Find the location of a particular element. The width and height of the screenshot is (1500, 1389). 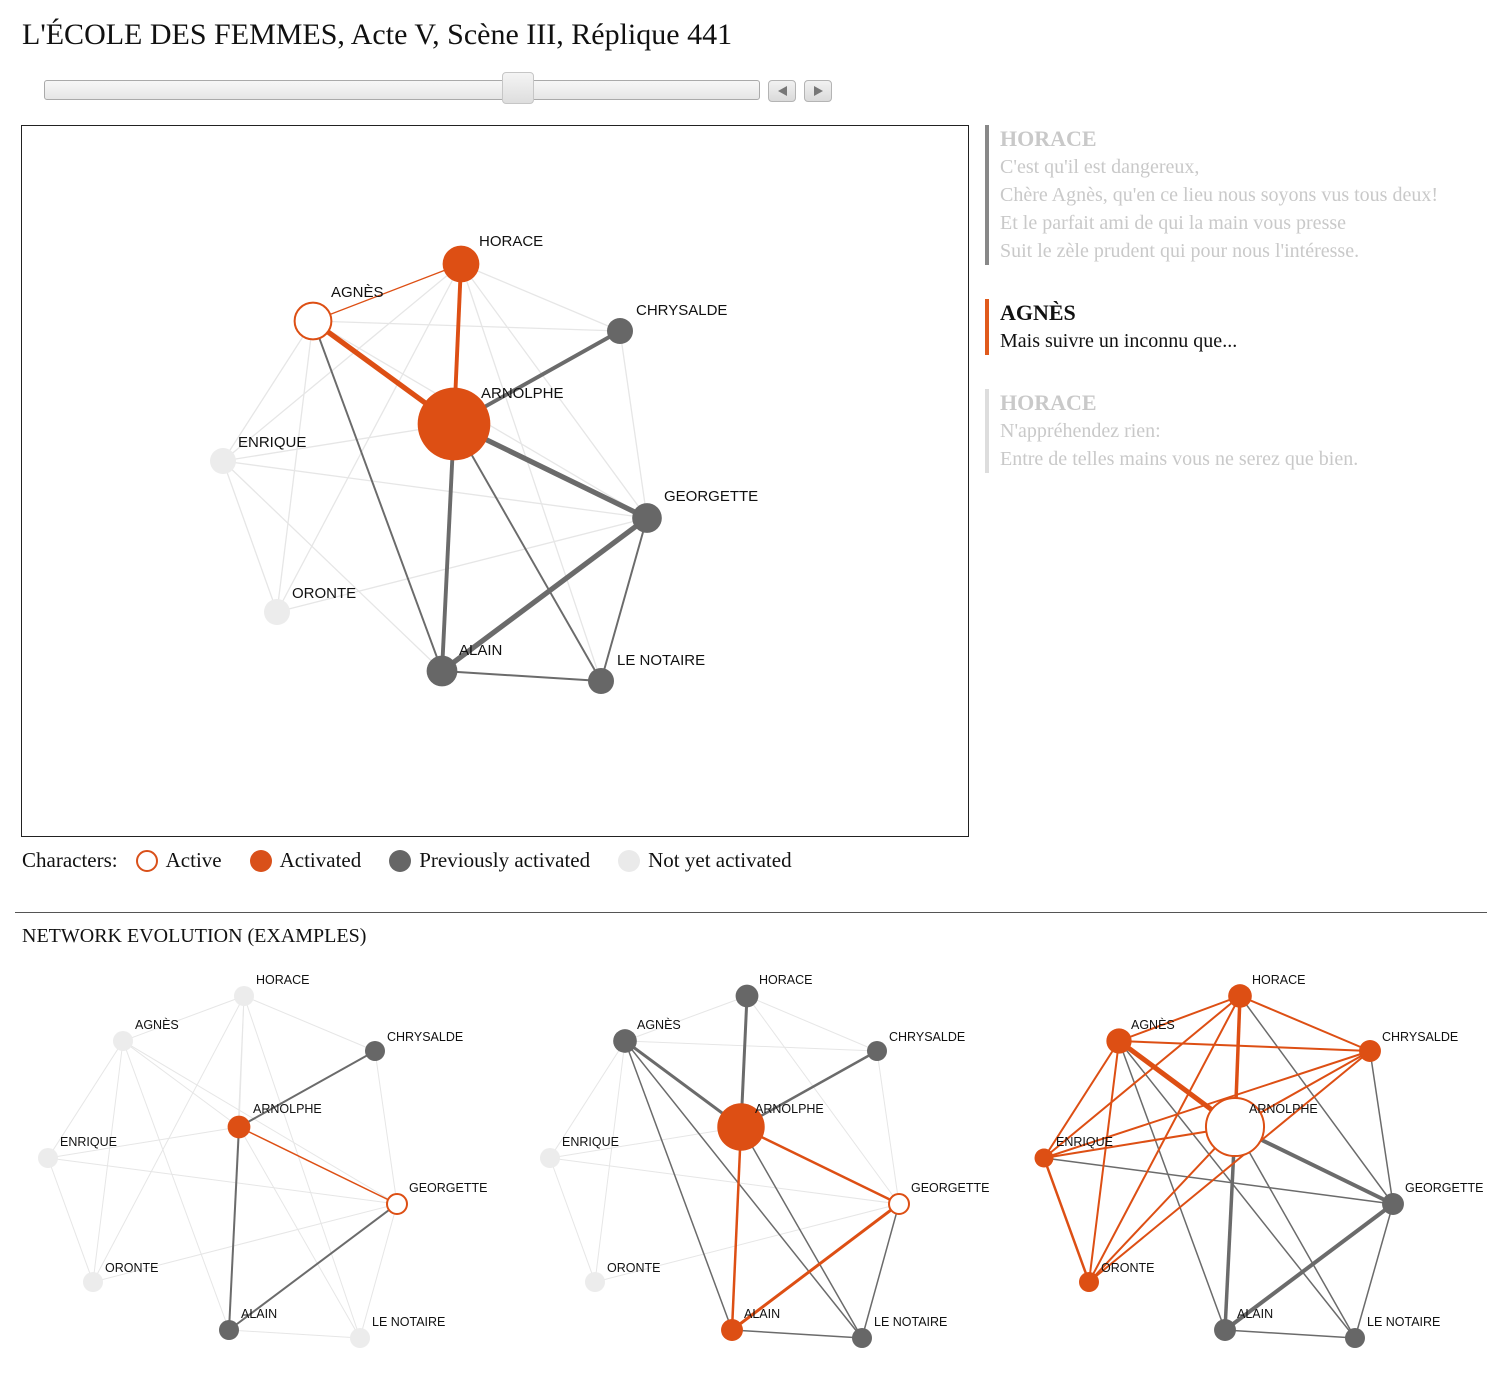

previous-circle-icon is located at coordinates (400, 860).